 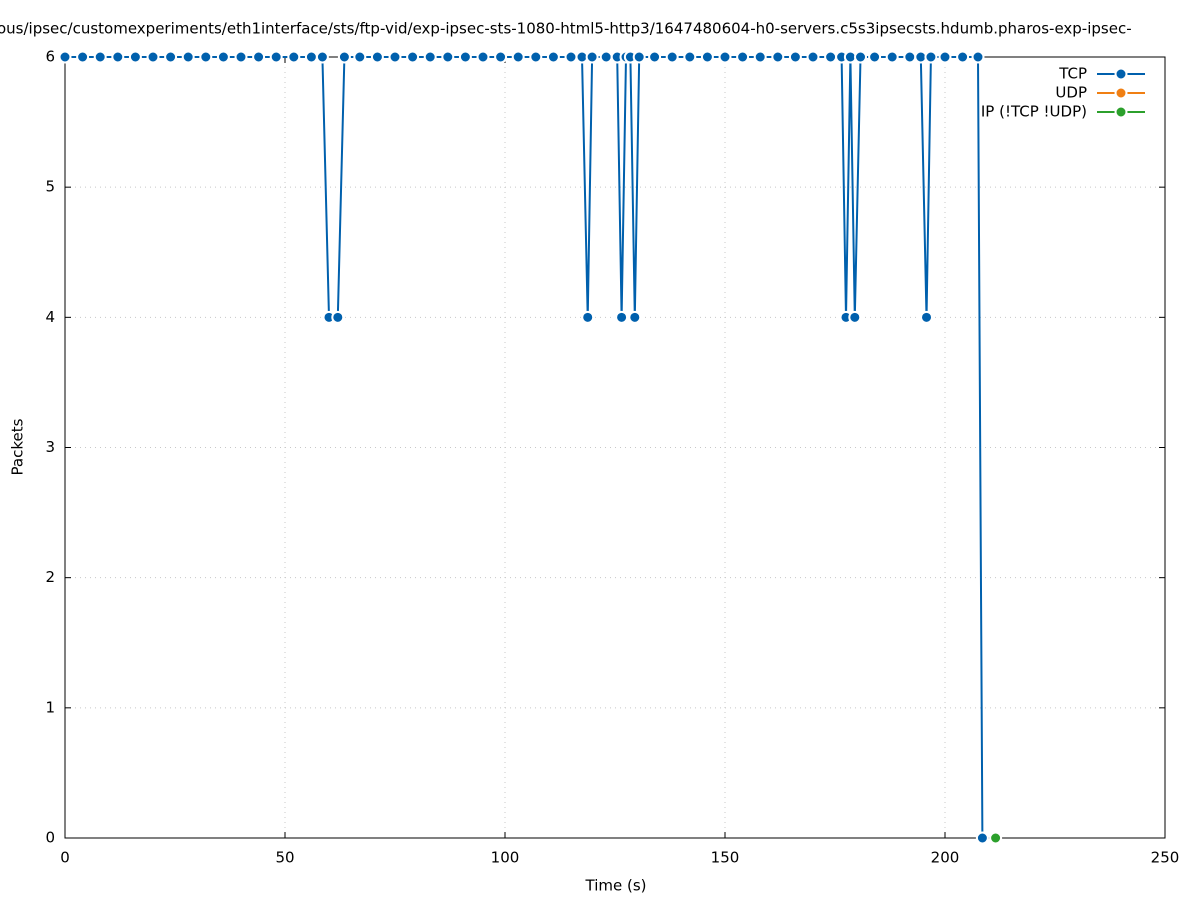 What do you see at coordinates (50, 838) in the screenshot?
I see `y-tick-label: 0` at bounding box center [50, 838].